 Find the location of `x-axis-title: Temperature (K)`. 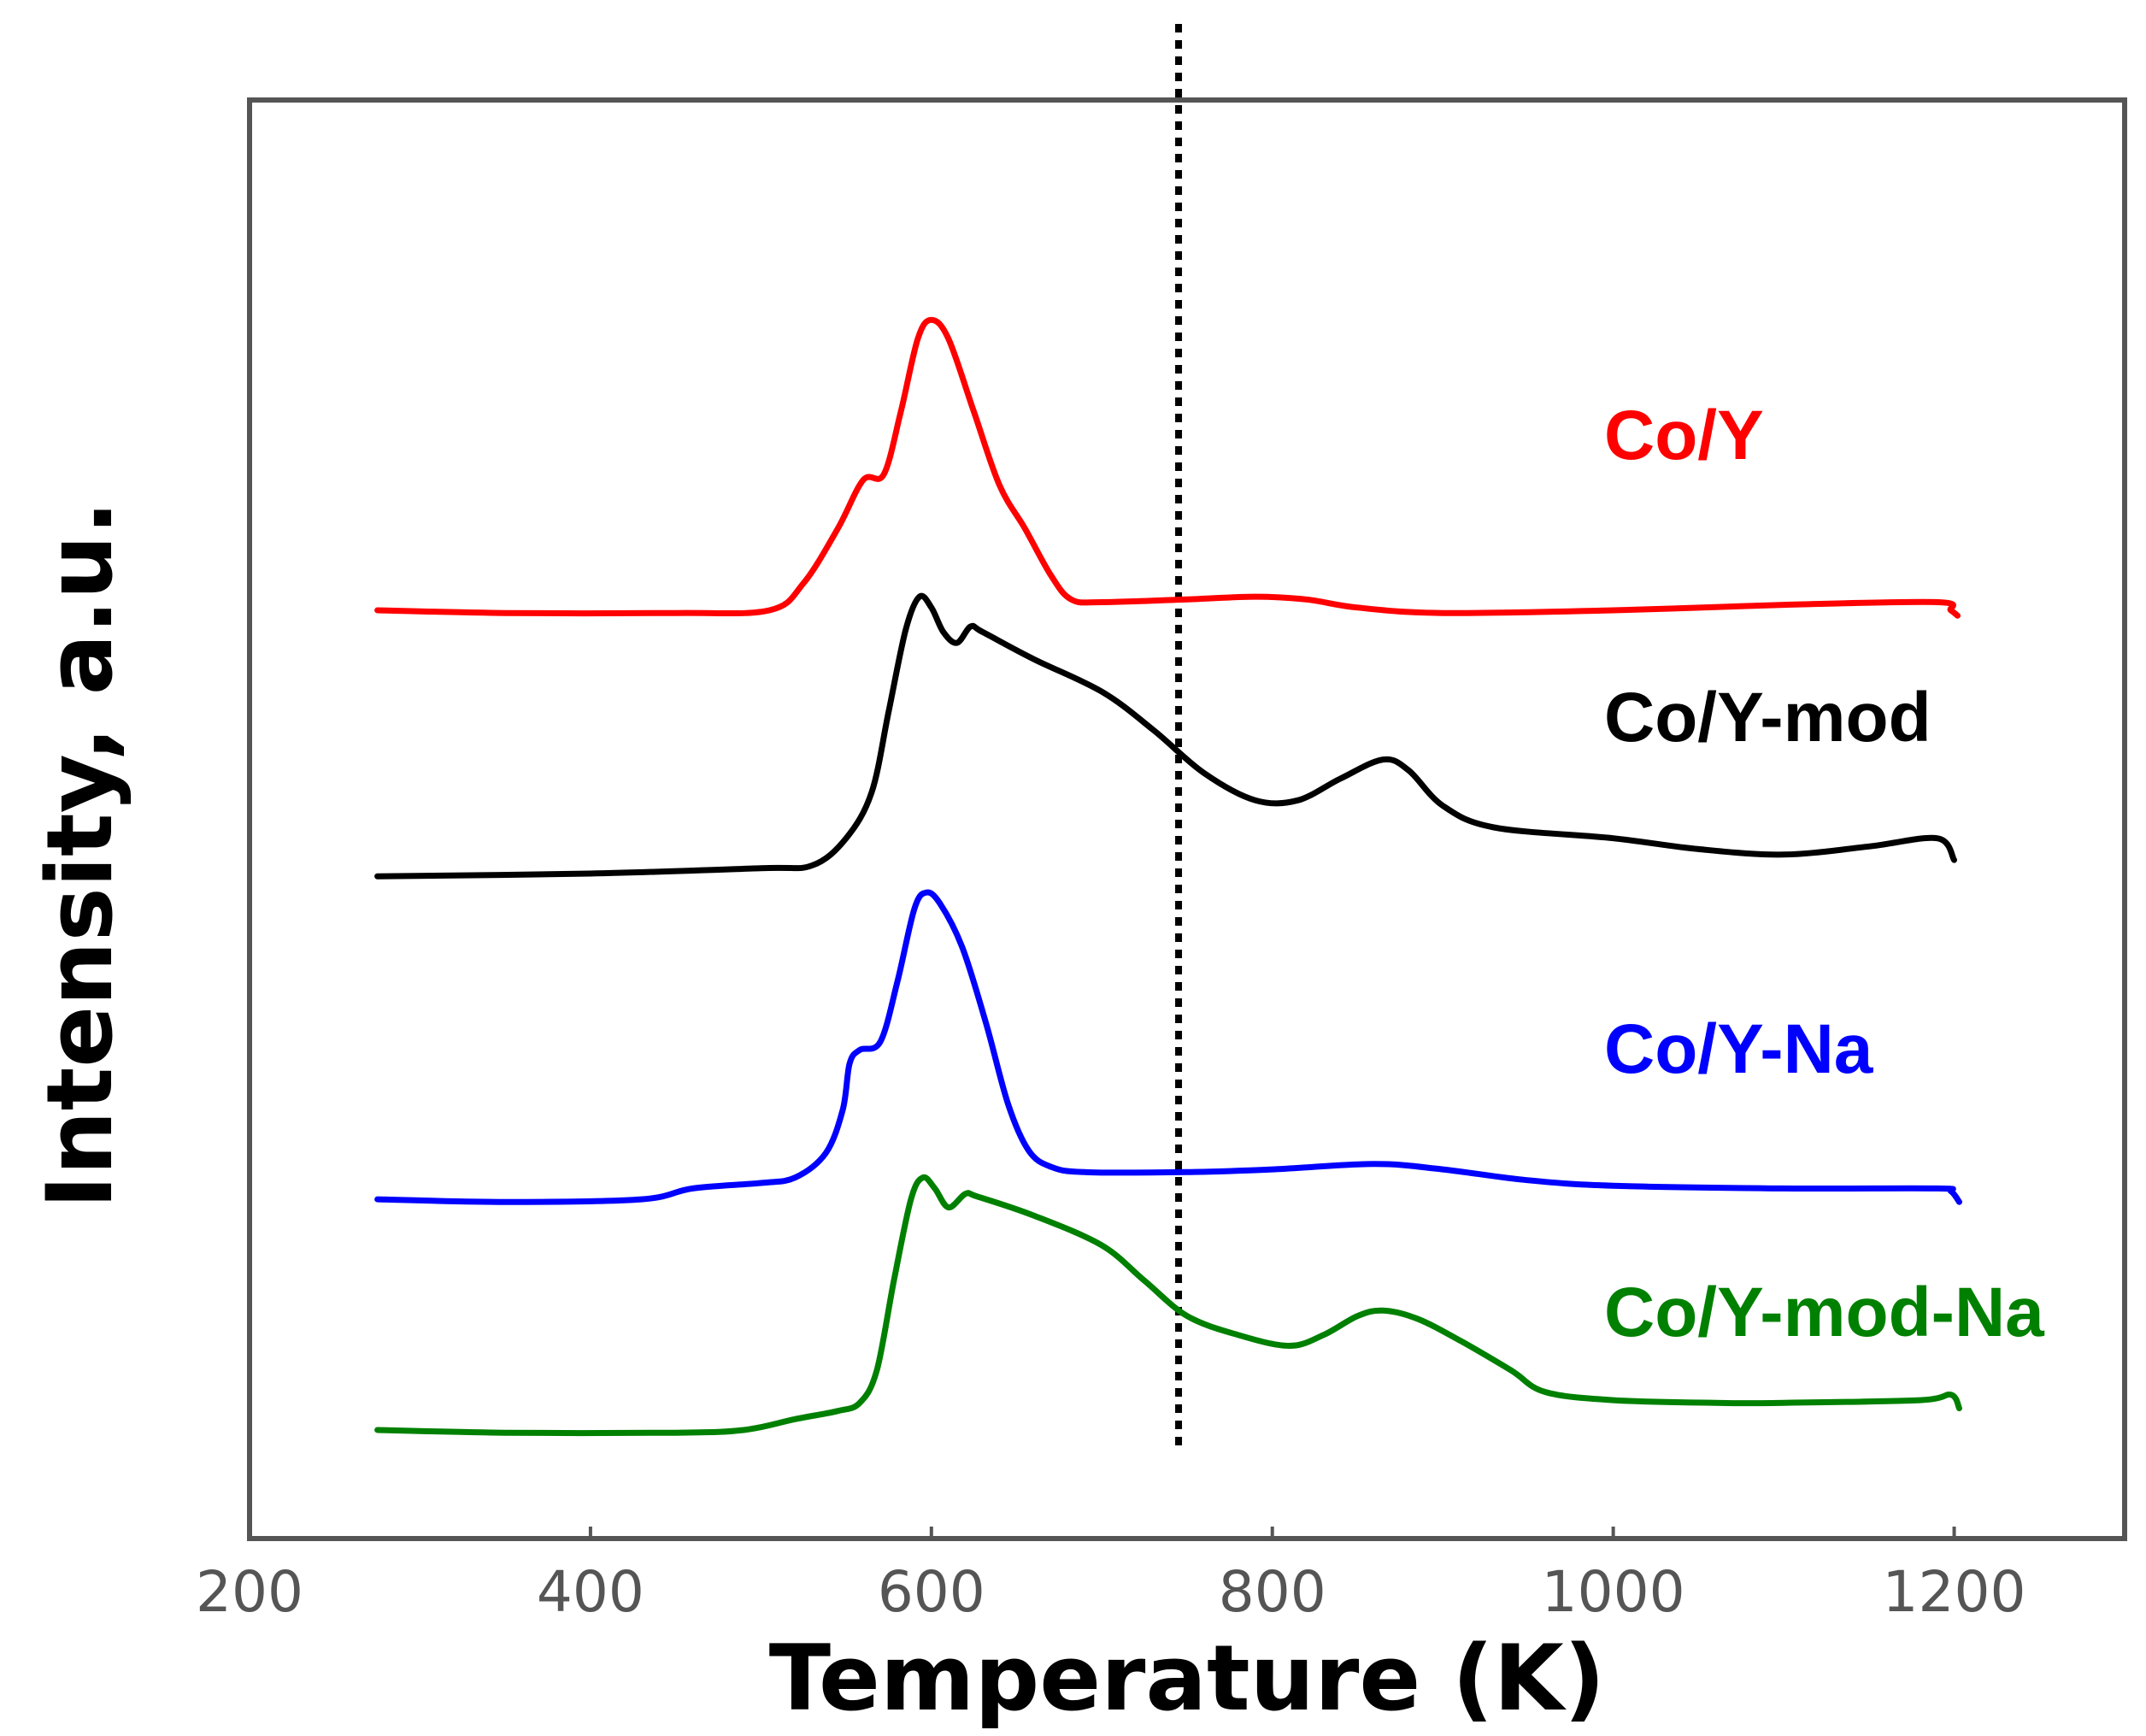

x-axis-title: Temperature (K) is located at coordinates (1187, 1678).